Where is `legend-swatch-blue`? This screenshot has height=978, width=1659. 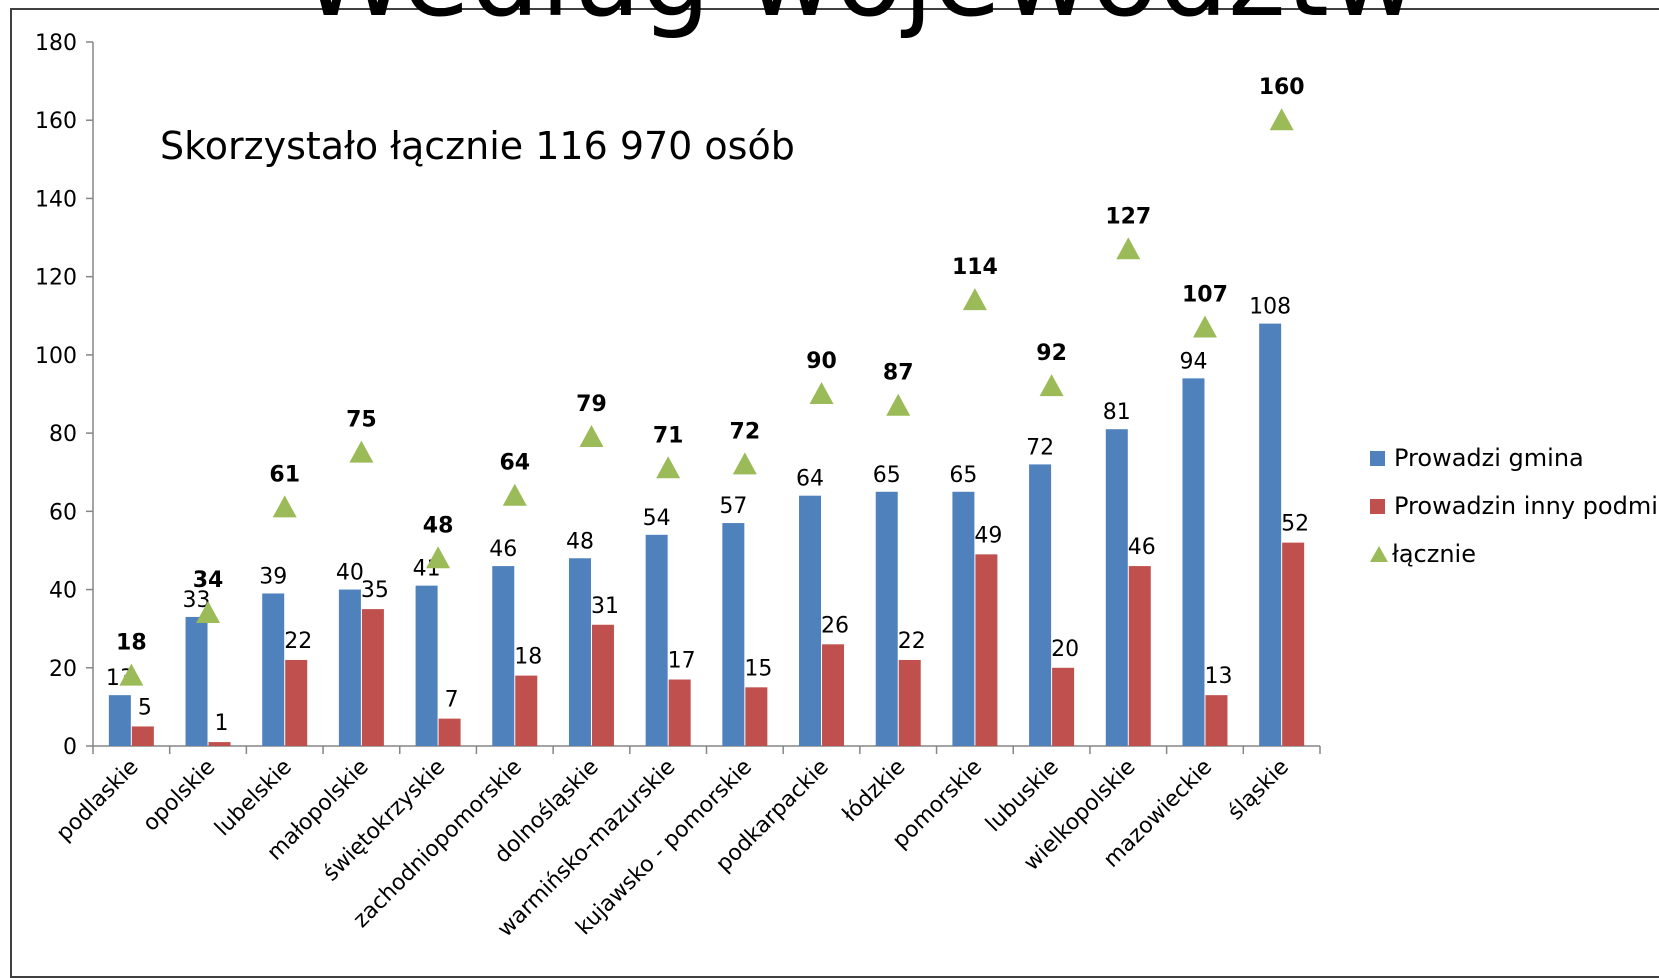 legend-swatch-blue is located at coordinates (1377, 458).